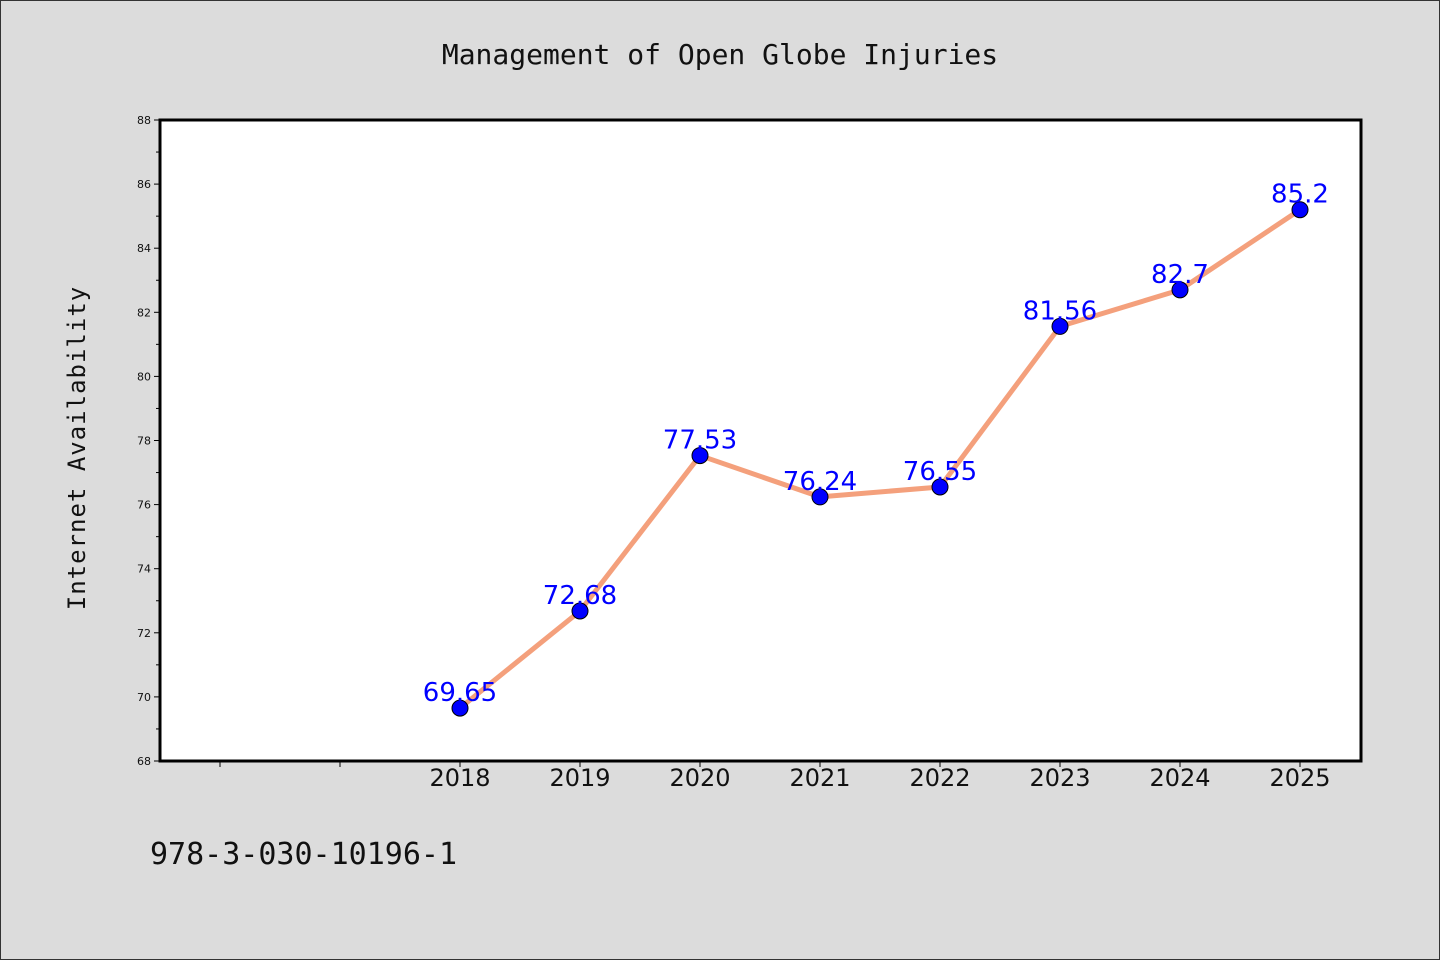 This screenshot has height=960, width=1440. What do you see at coordinates (700, 441) in the screenshot?
I see `data-point-label: 77.53` at bounding box center [700, 441].